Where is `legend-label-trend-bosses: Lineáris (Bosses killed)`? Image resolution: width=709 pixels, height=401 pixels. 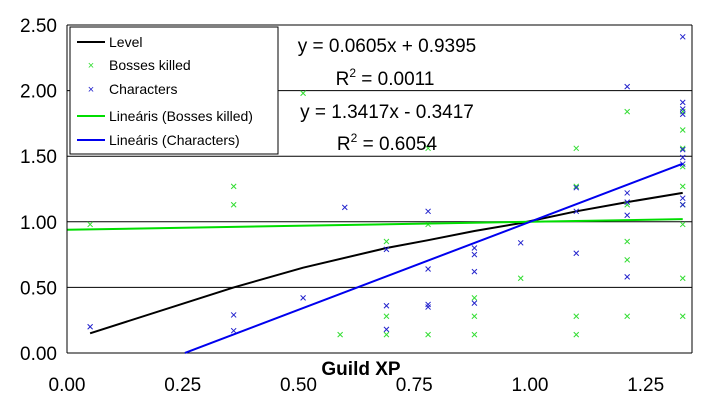
legend-label-trend-bosses: Lineáris (Bosses killed) is located at coordinates (181, 116).